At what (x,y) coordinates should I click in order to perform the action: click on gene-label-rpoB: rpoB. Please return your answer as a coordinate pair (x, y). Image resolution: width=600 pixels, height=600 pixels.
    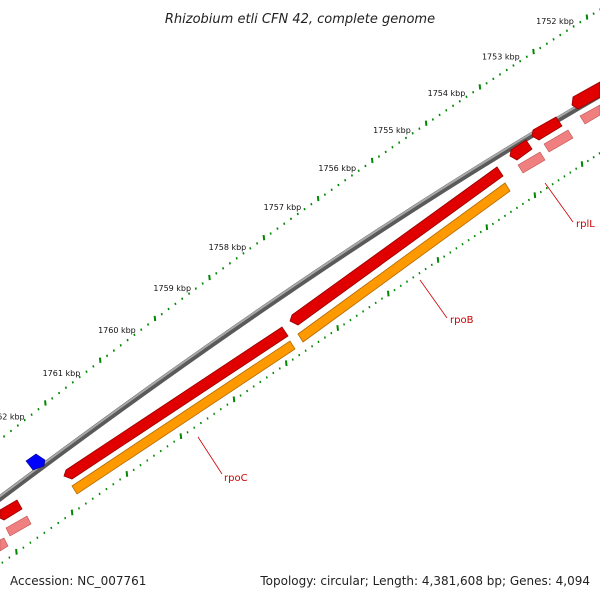
    Looking at the image, I should click on (462, 320).